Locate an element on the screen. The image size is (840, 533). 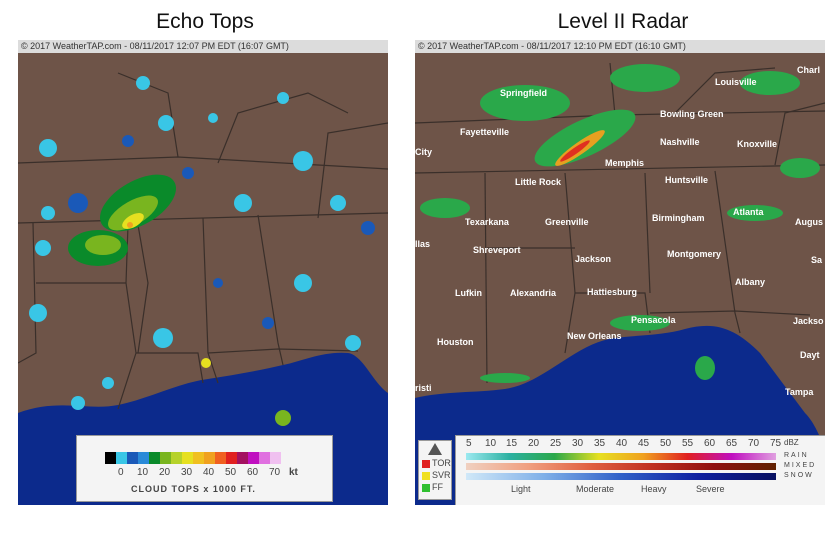
ff-swatch is located at coordinates (426, 488).